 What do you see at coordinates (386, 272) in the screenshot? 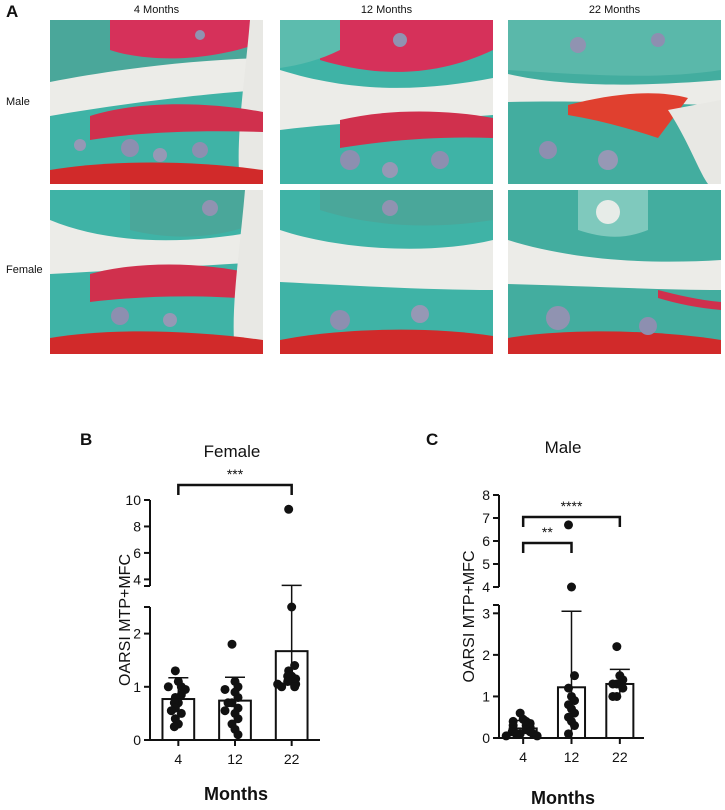
I see `micrograph-female-12-months` at bounding box center [386, 272].